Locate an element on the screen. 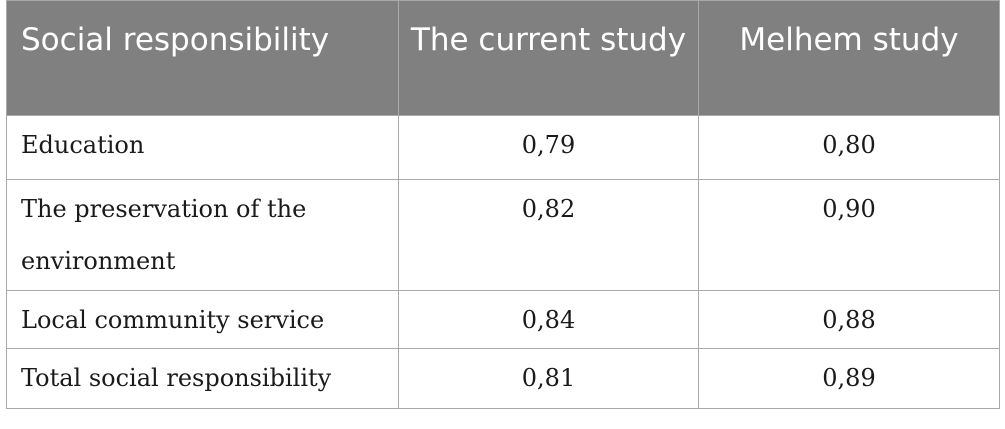 The image size is (1005, 429). current-study-value: 0,84 is located at coordinates (548, 319).